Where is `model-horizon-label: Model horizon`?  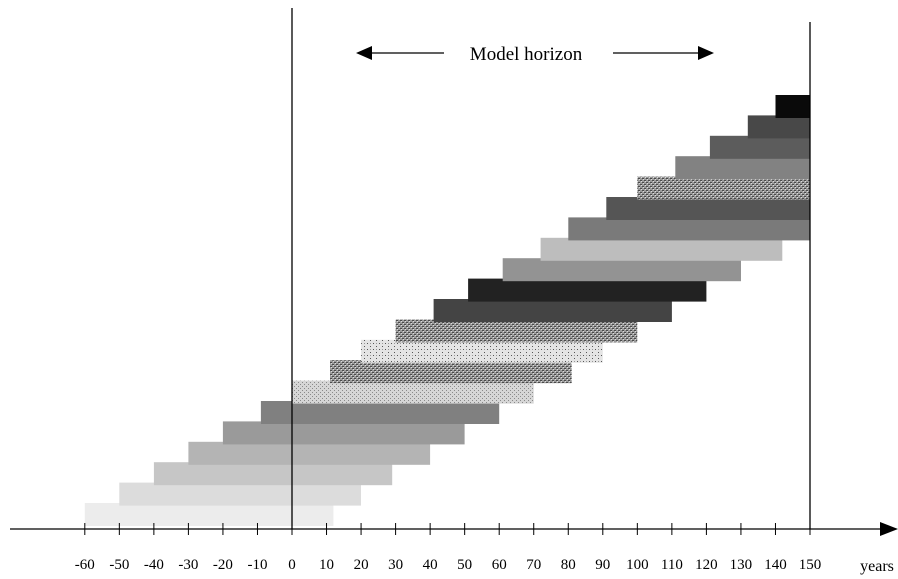
model-horizon-label: Model horizon is located at coordinates (526, 54).